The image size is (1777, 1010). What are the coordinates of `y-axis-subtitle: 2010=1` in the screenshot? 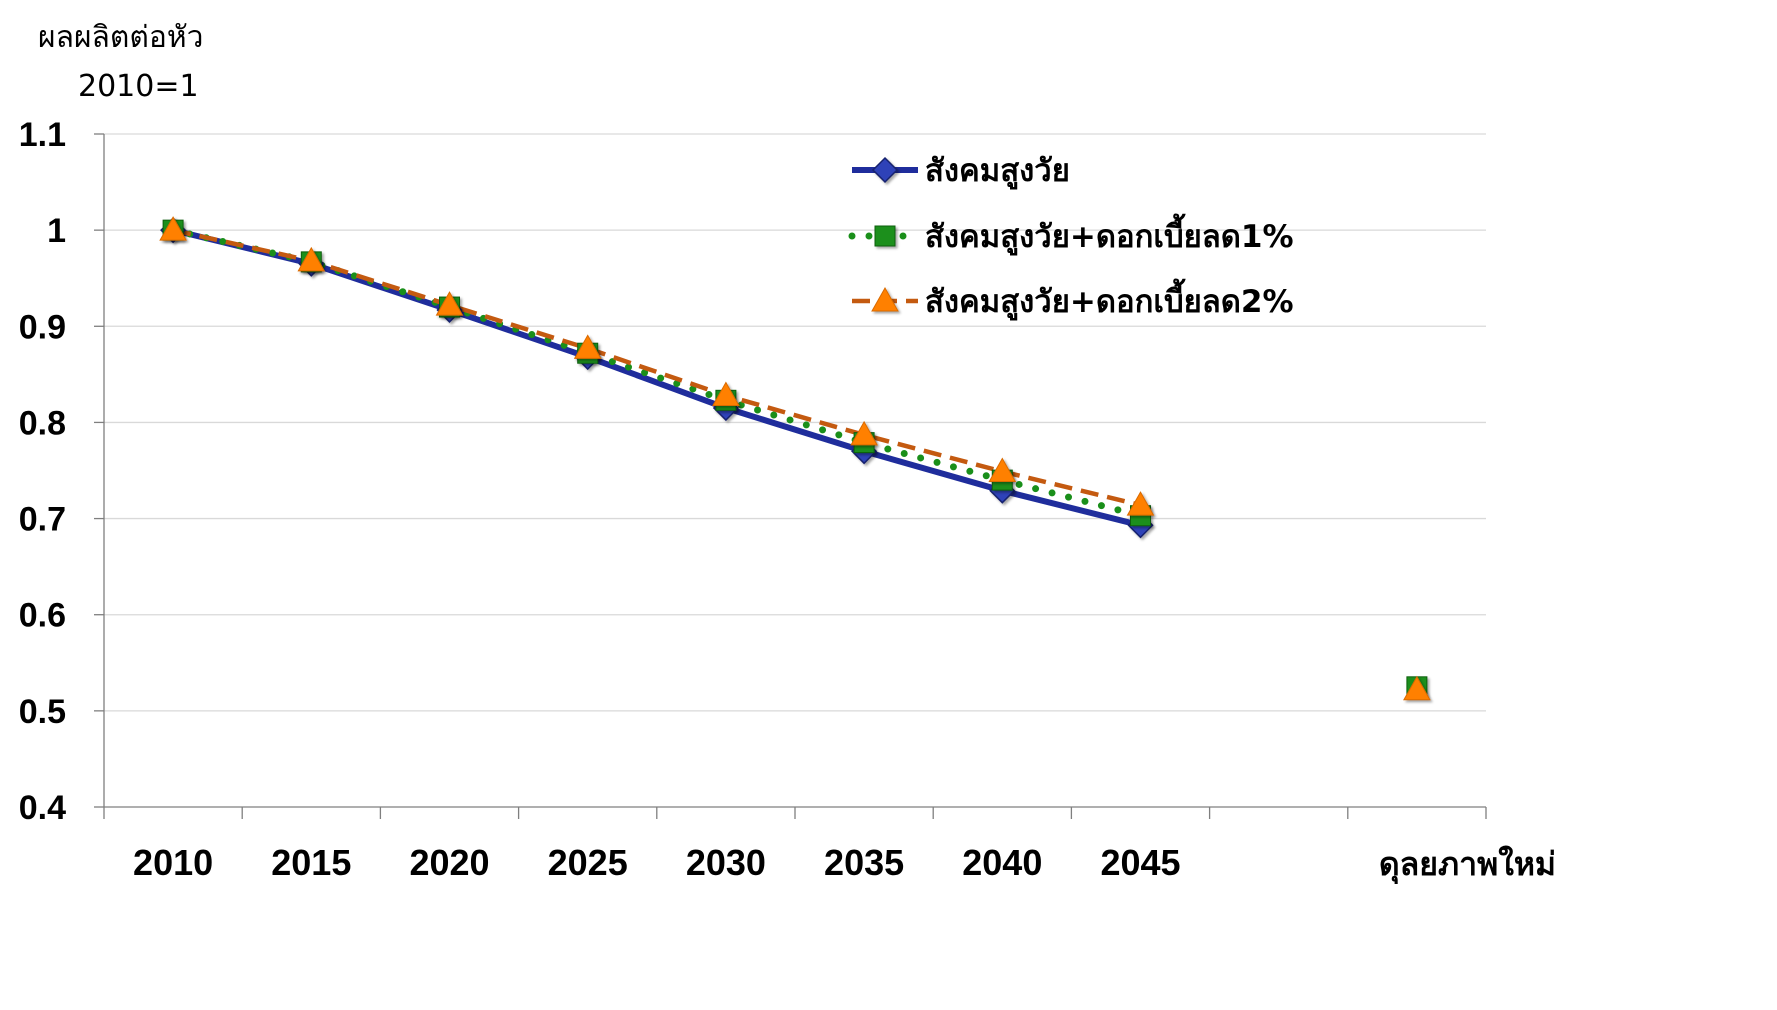 It's located at (138, 86).